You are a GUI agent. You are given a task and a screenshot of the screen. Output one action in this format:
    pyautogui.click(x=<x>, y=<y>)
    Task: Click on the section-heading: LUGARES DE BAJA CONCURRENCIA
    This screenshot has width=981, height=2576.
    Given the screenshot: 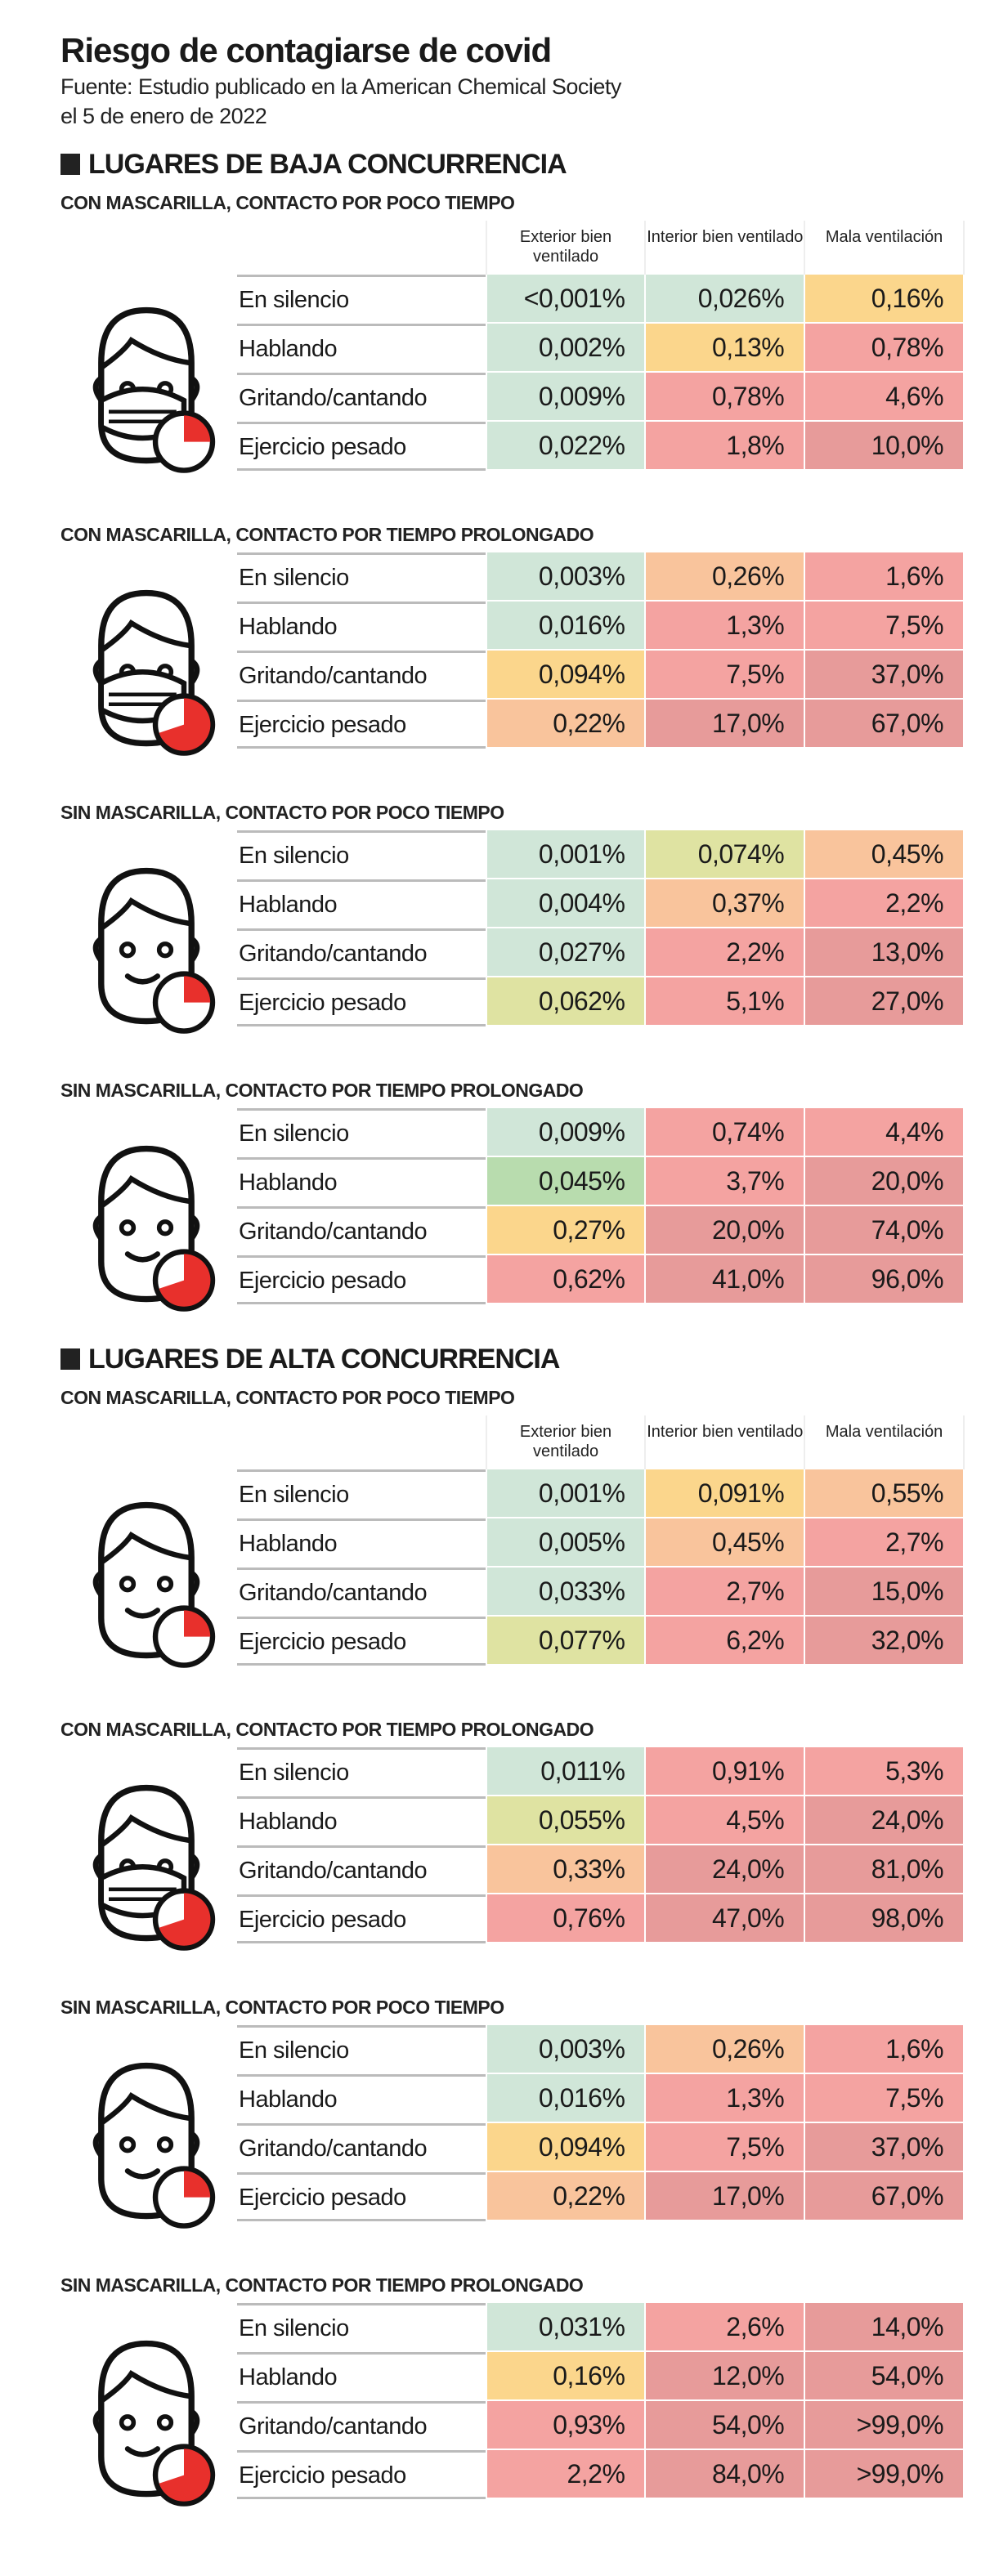 What is the action you would take?
    pyautogui.click(x=520, y=164)
    